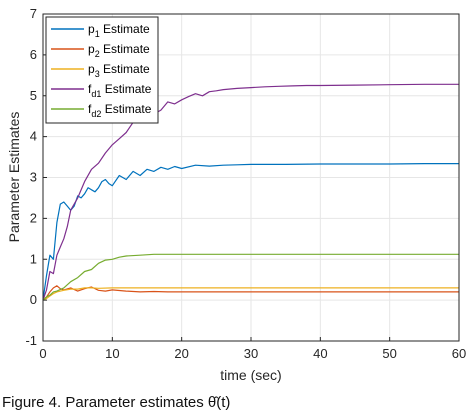 The height and width of the screenshot is (414, 474). I want to click on x-axis-label: time (sec), so click(250, 375).